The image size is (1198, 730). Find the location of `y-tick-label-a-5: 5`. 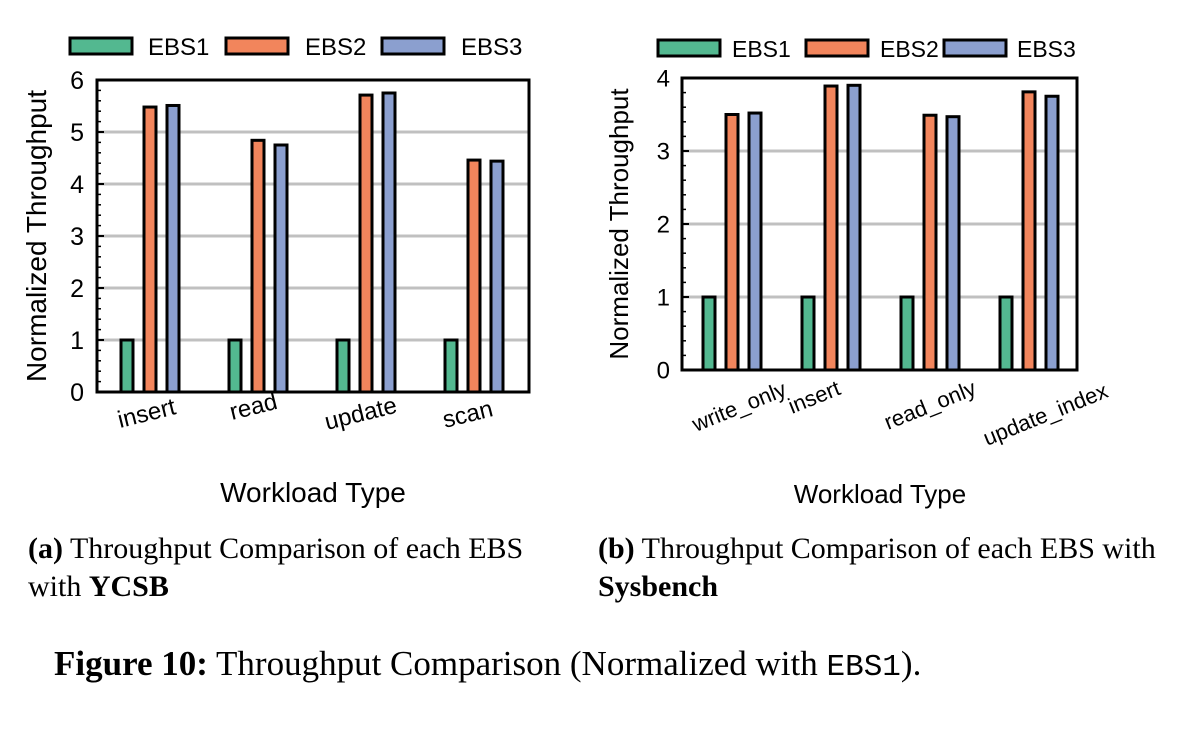

y-tick-label-a-5: 5 is located at coordinates (77, 133).